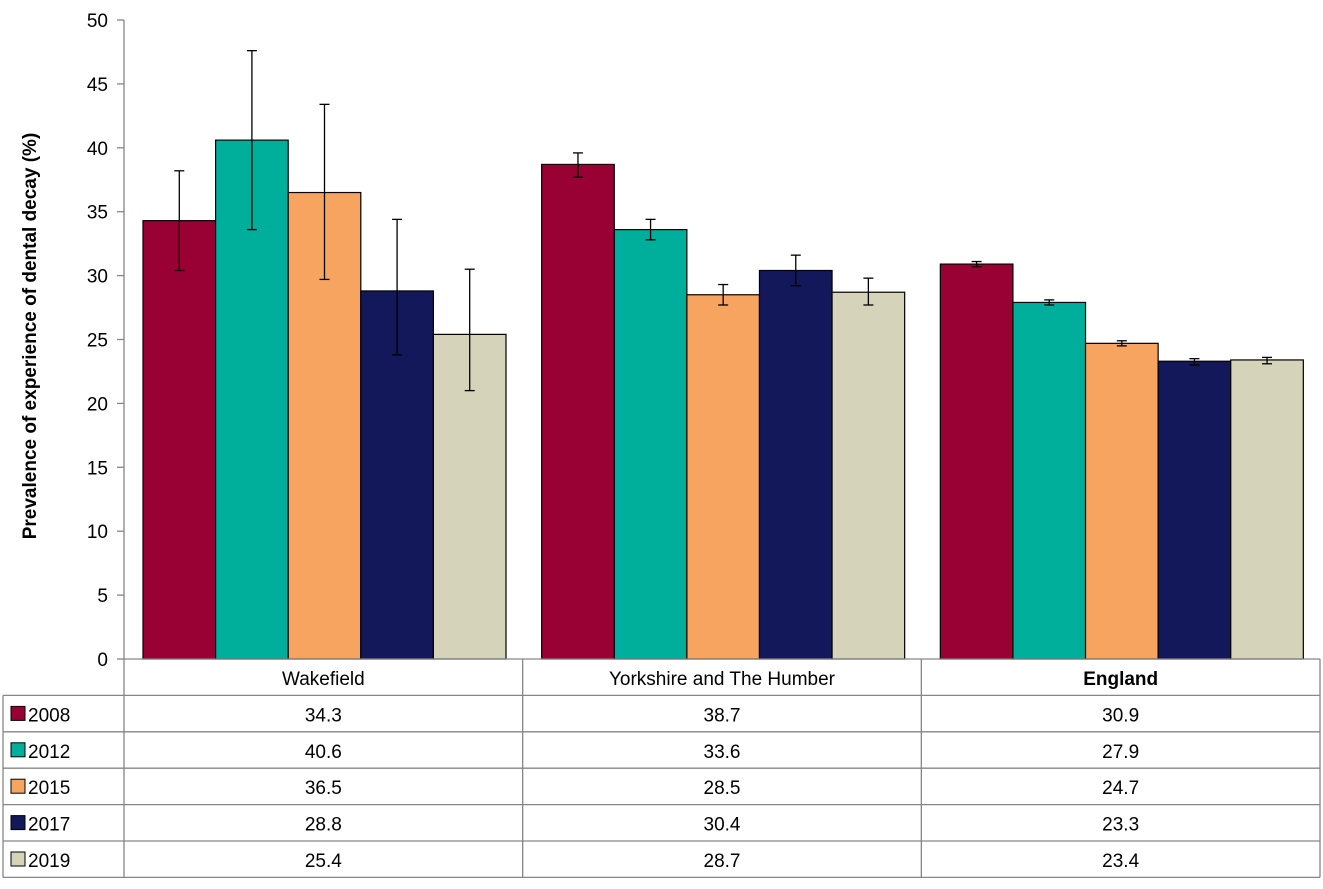 Image resolution: width=1323 pixels, height=889 pixels. Describe the element at coordinates (49, 715) in the screenshot. I see `legend-label-2008: 2008` at that location.